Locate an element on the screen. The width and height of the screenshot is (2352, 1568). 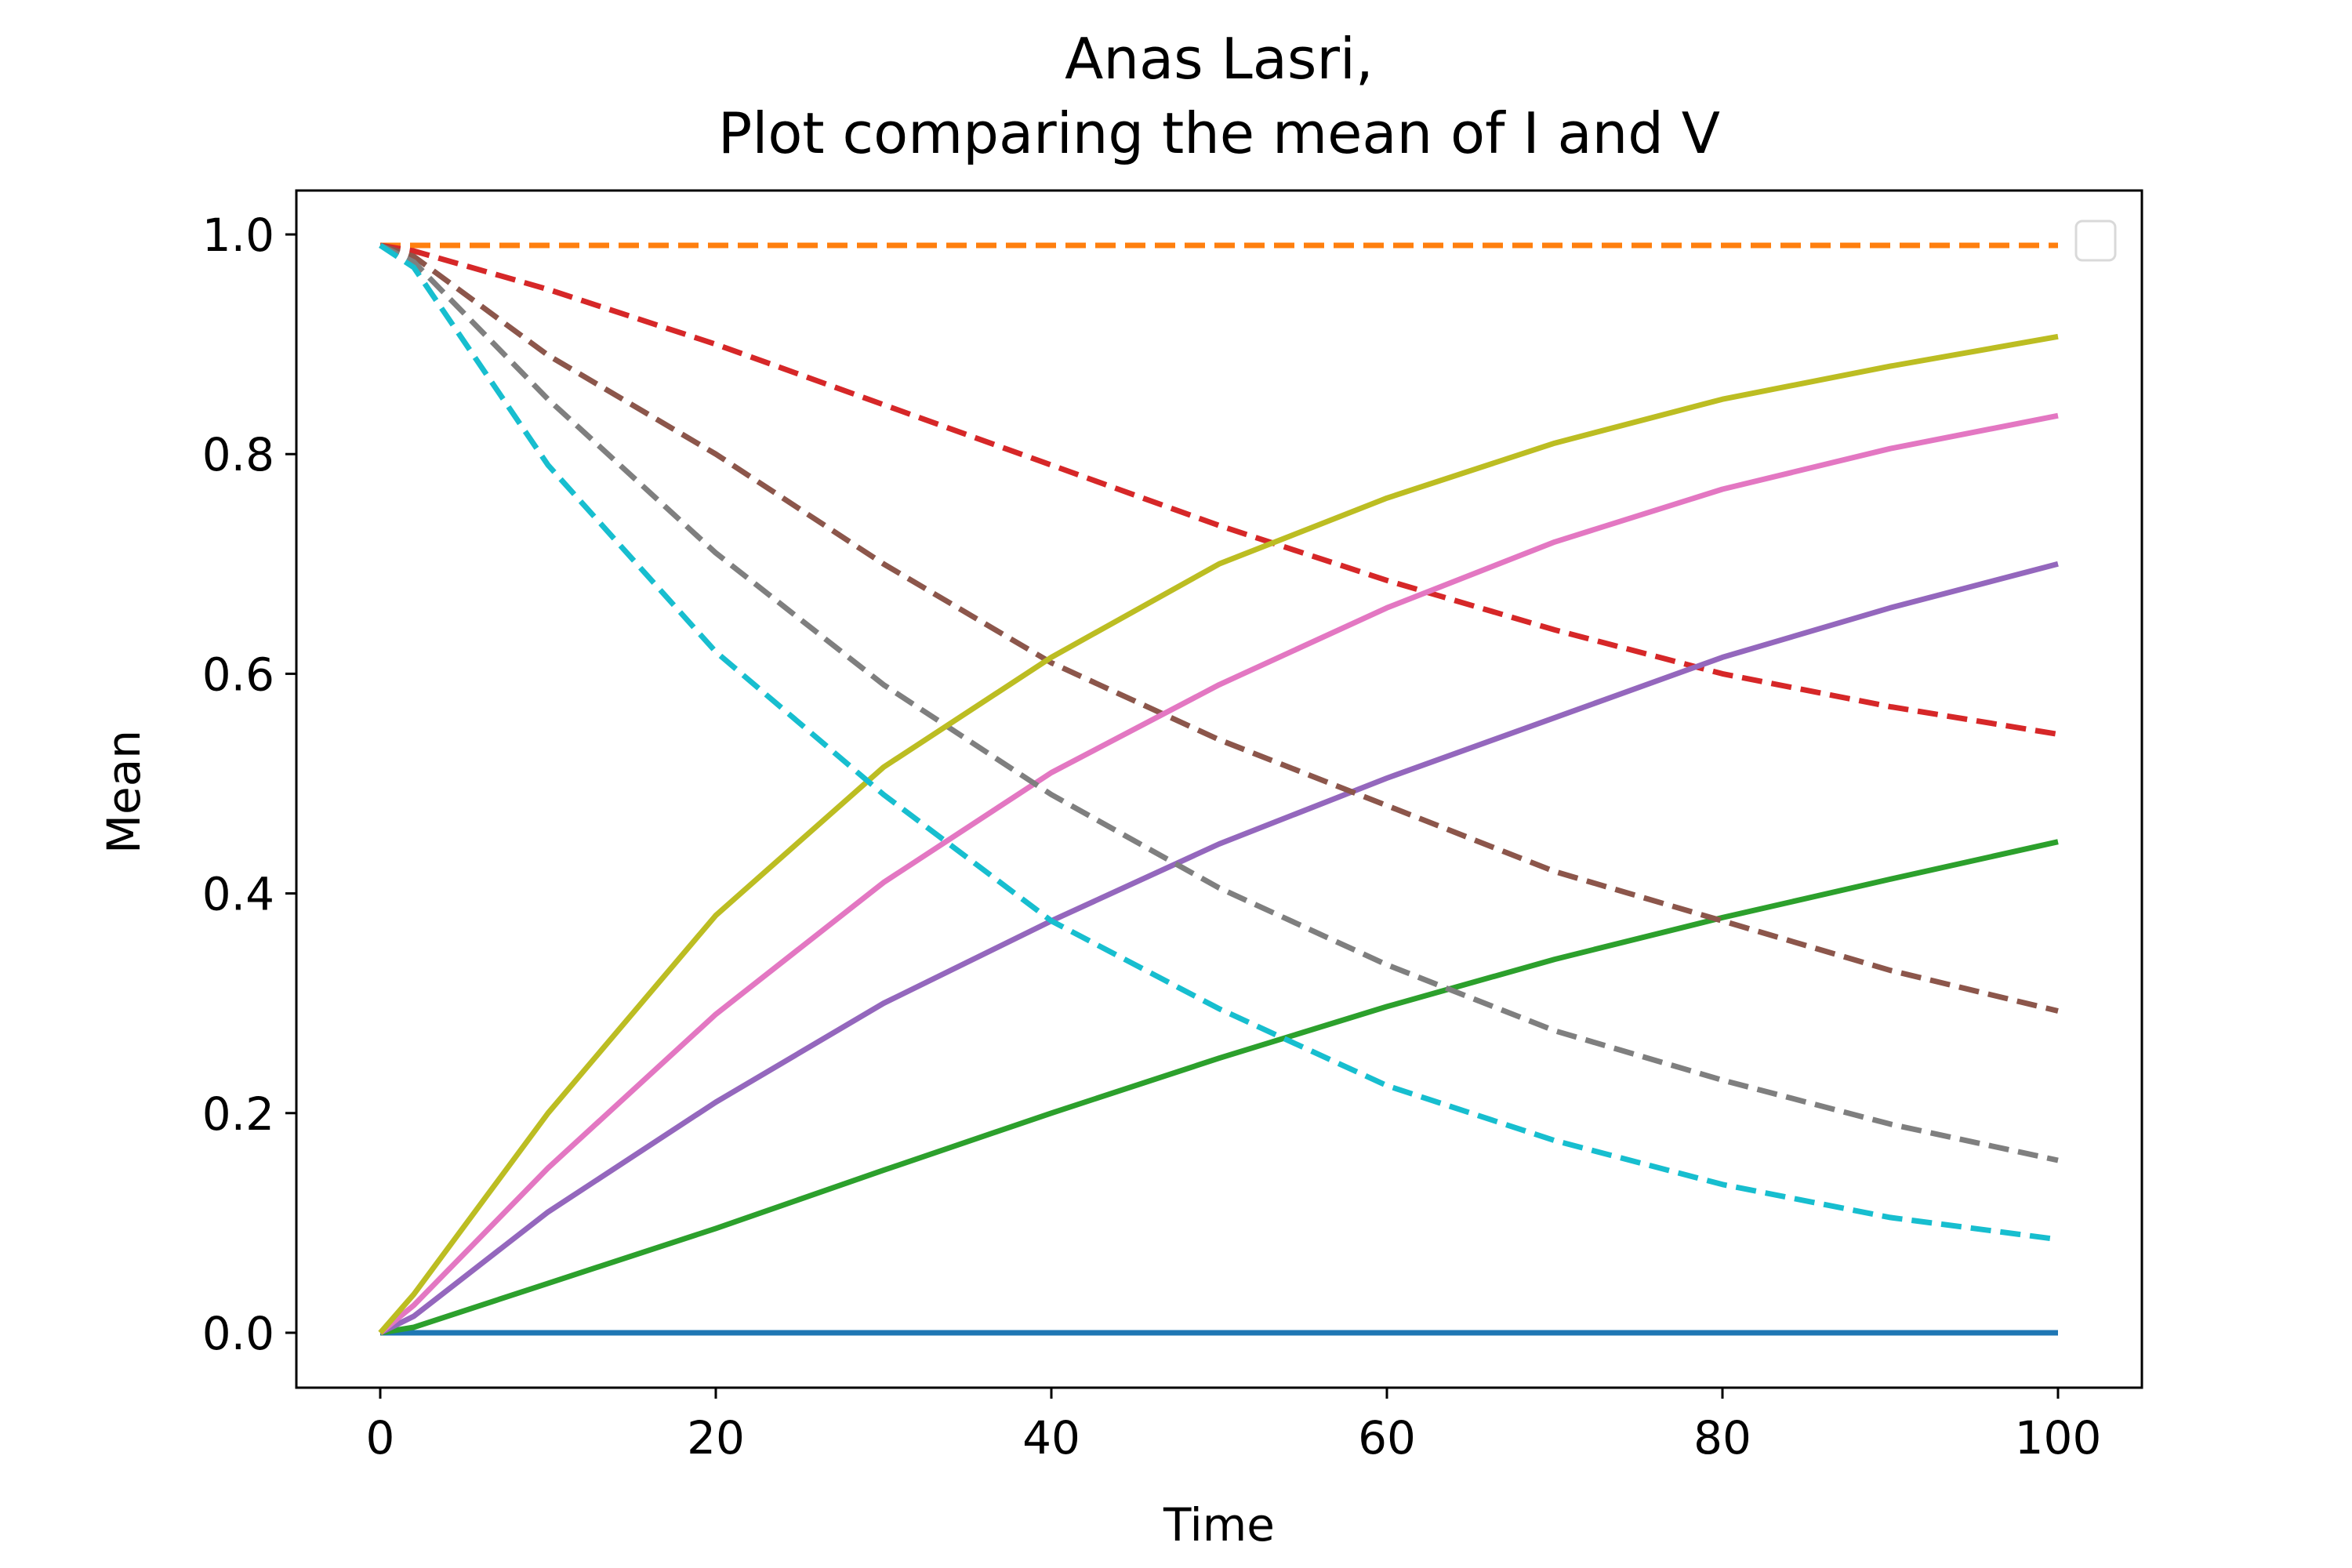
y-tick-label-4: 0.8 is located at coordinates (238, 454).